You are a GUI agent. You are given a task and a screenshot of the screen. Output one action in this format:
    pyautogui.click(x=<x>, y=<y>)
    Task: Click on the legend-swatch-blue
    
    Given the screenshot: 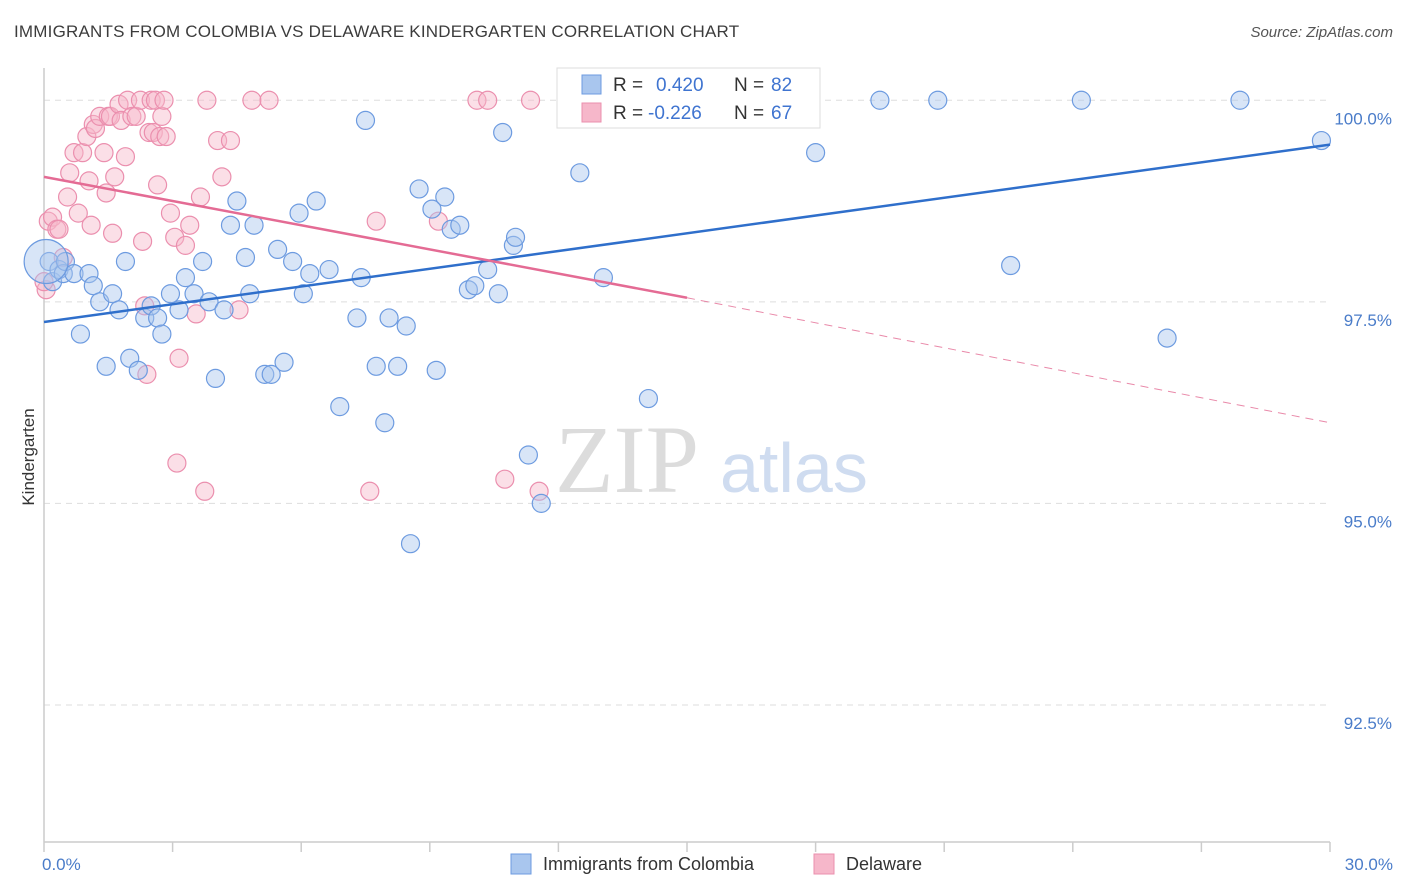 What is the action you would take?
    pyautogui.click(x=591, y=84)
    